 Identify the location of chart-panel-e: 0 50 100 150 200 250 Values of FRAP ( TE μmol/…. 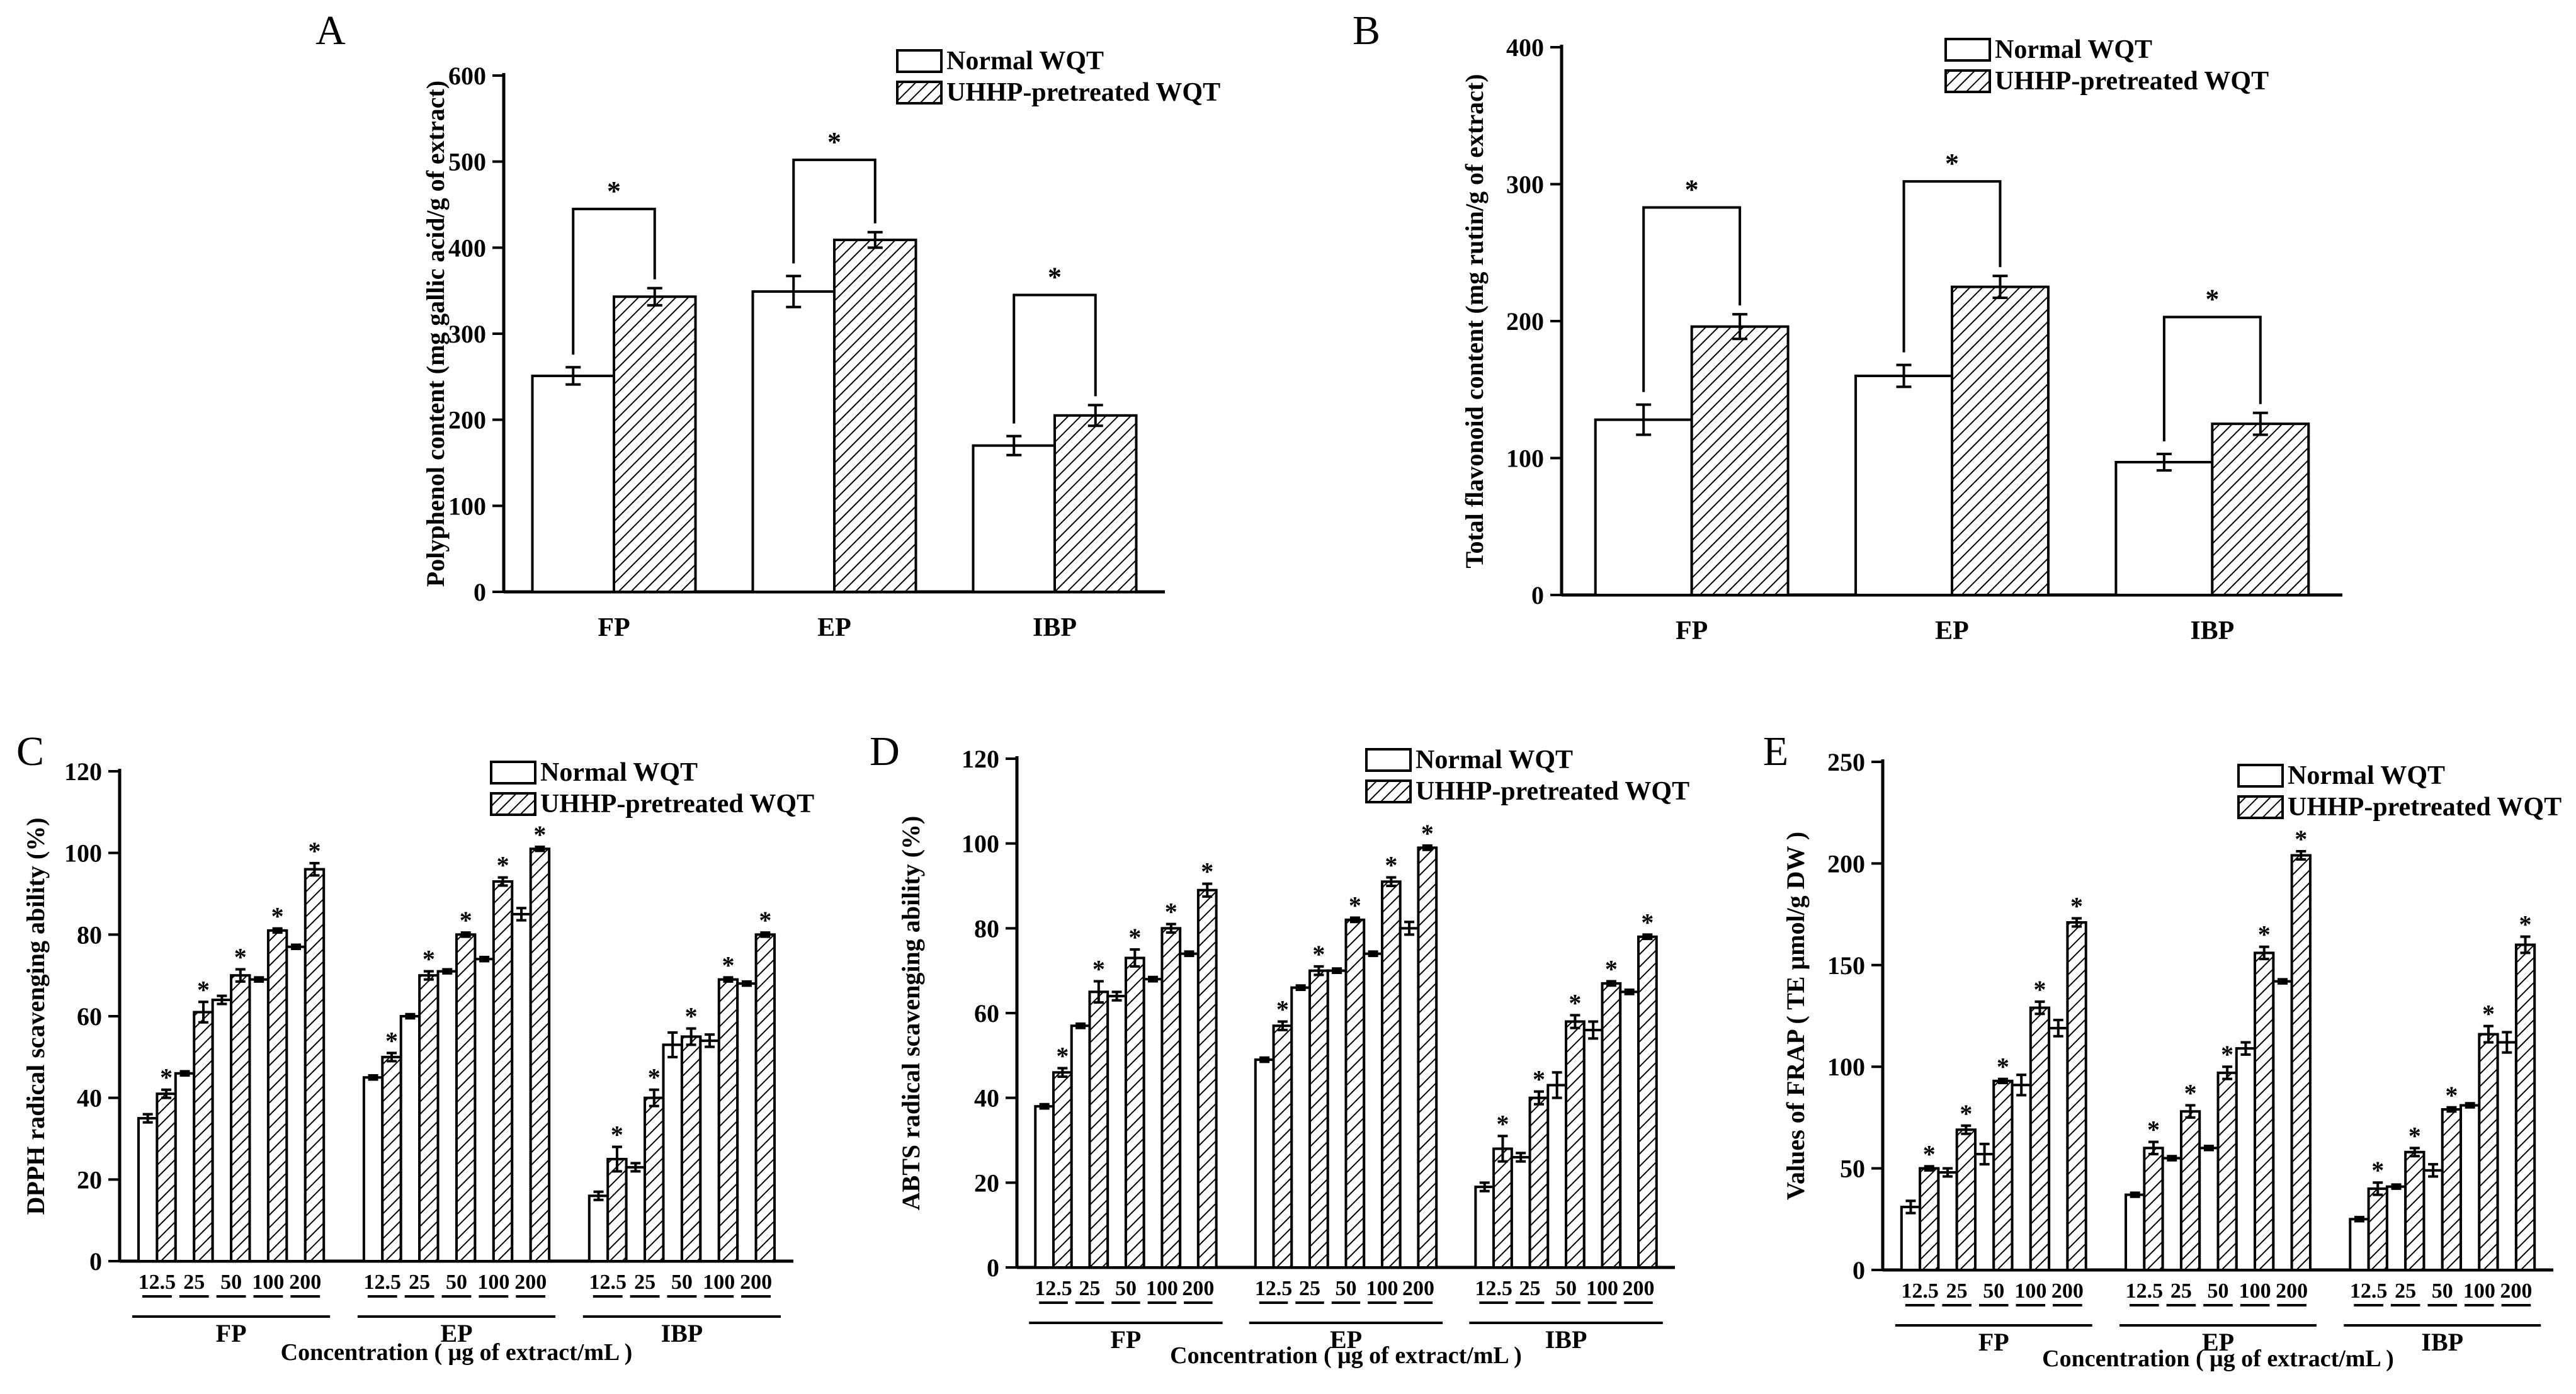
(2162, 1050).